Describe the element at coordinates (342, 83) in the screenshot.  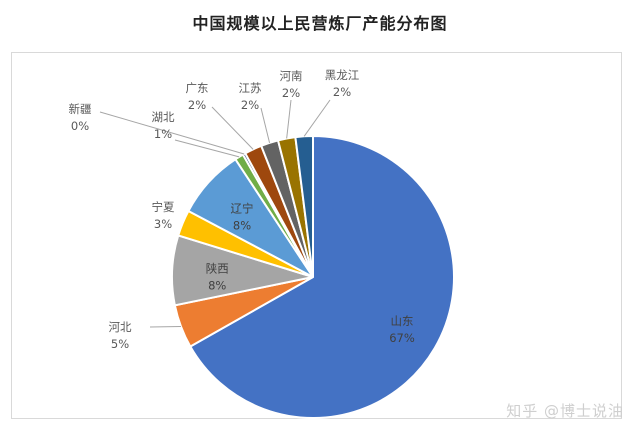
I see `data-label: 黑龙江 2%` at that location.